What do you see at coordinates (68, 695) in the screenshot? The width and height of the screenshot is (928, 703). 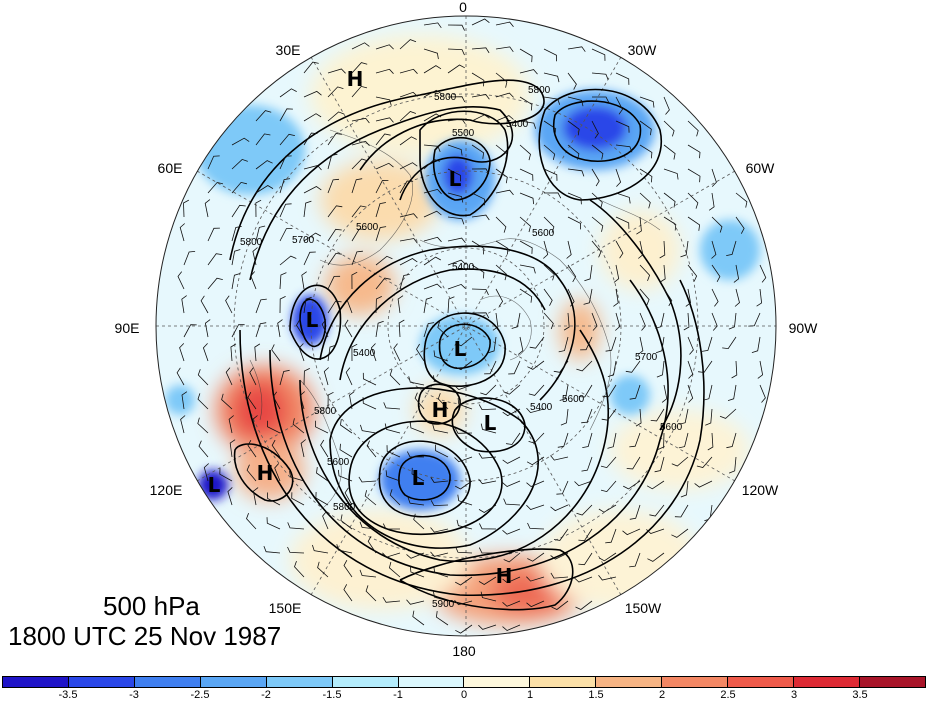 I see `colorbar-tick-label: -3.5` at bounding box center [68, 695].